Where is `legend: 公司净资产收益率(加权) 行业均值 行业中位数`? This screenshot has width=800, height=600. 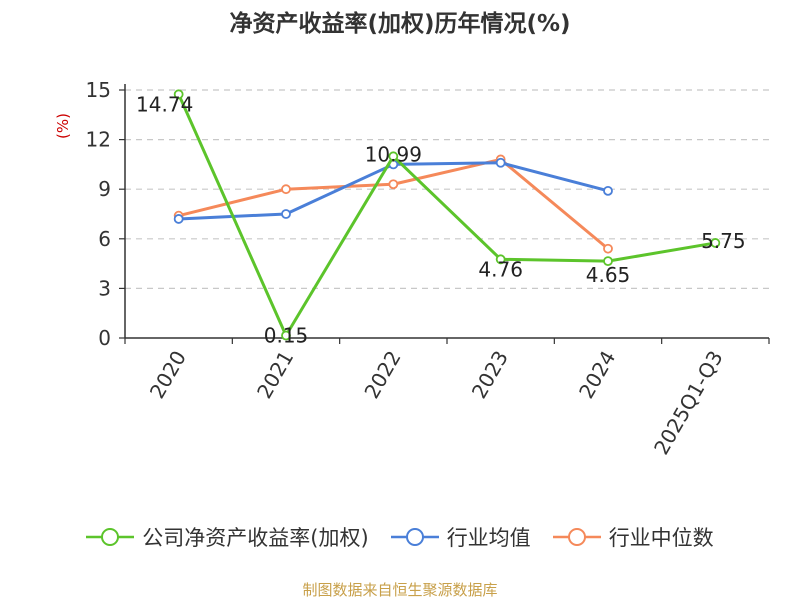
legend: 公司净资产收益率(加权) 行业均值 行业中位数 is located at coordinates (400, 537).